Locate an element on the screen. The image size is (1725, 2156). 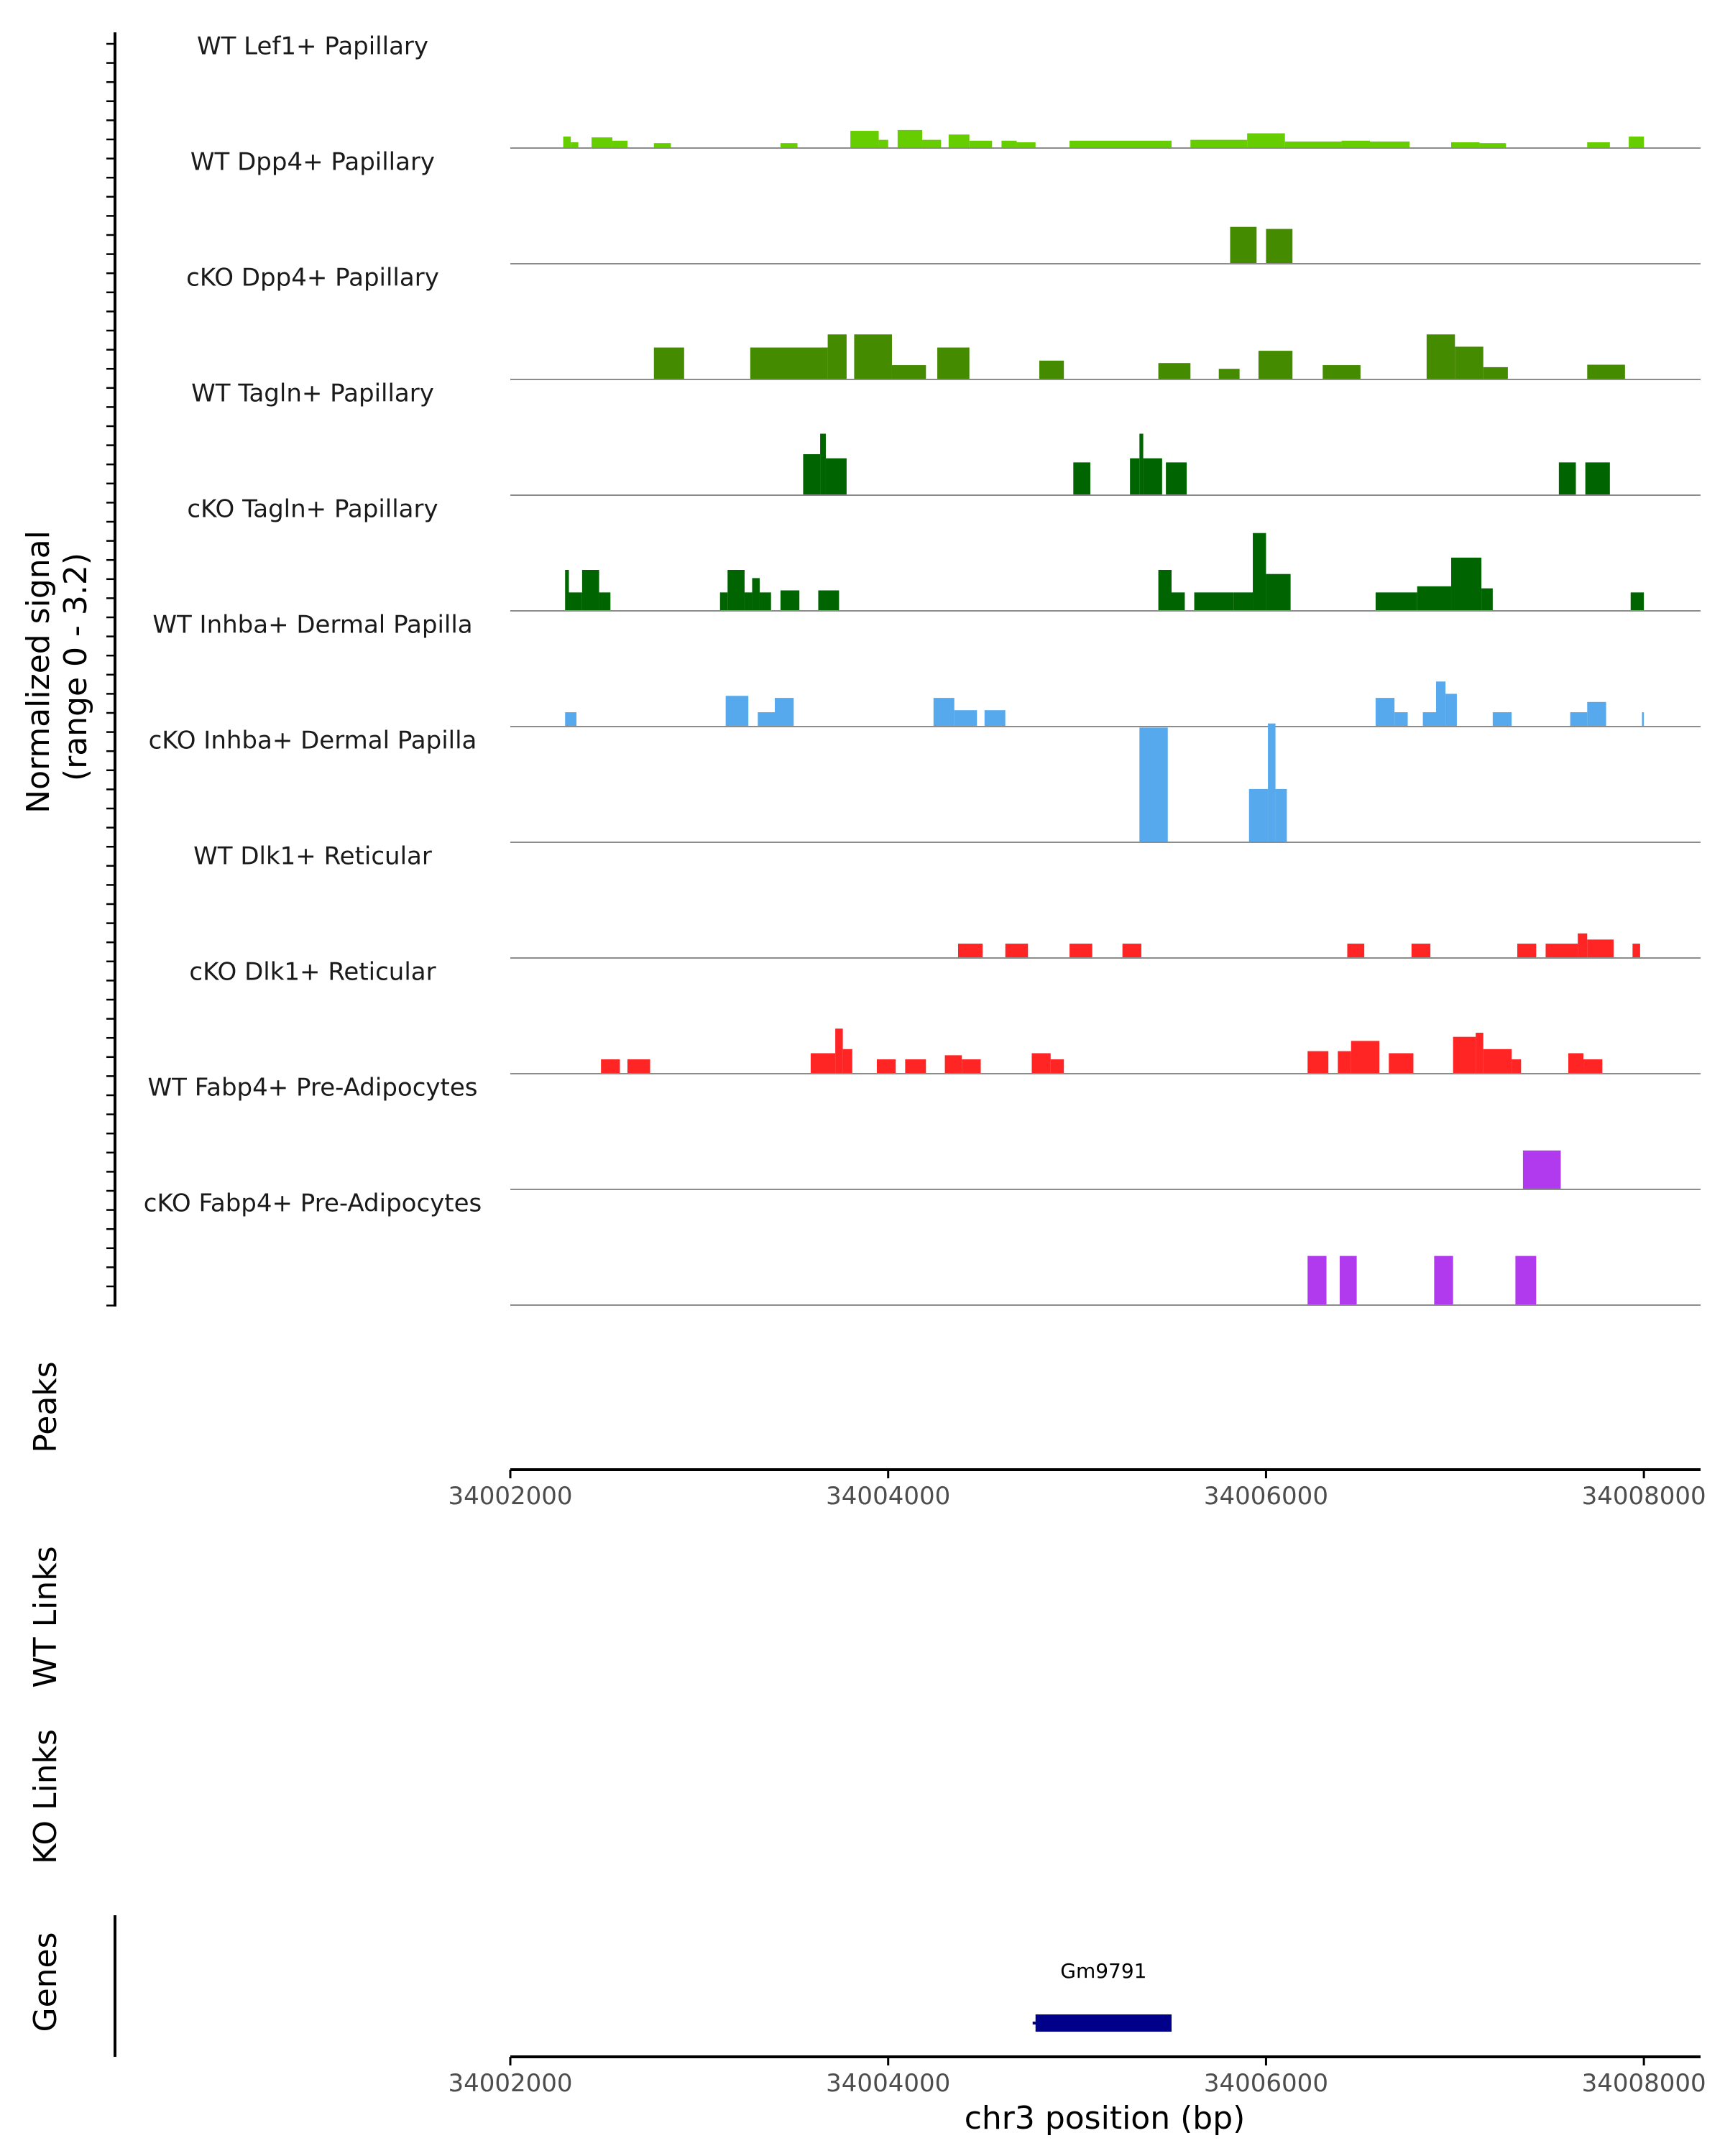
track-wt-tagln-papillary: WT Tagln+ Papillary is located at coordinates (946, 437).